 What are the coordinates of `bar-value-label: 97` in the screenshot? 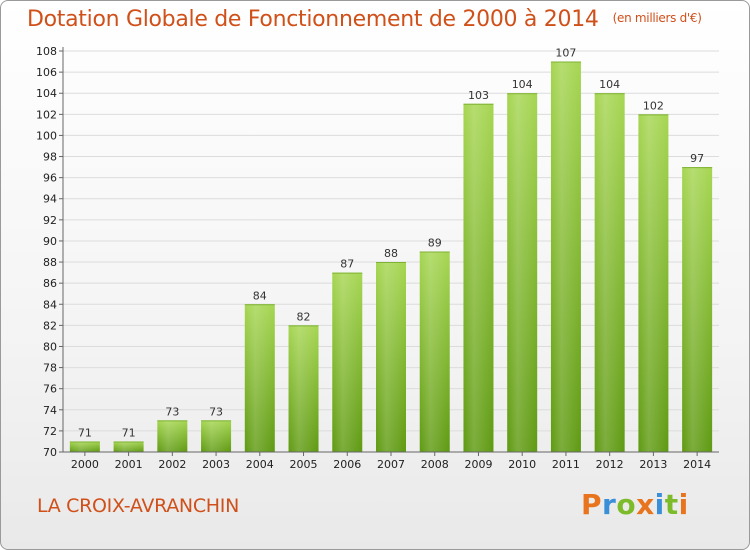 It's located at (697, 158).